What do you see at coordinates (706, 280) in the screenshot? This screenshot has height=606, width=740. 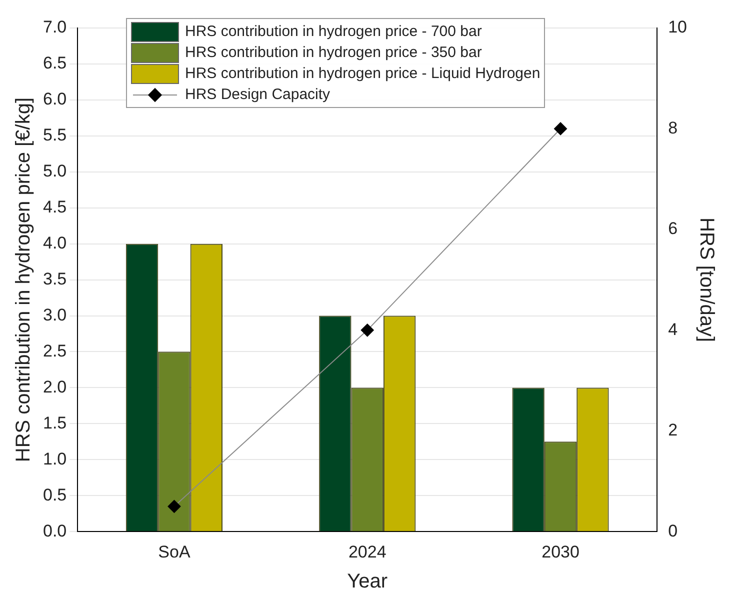 I see `y2-axis-title: HRS [ton/day]` at bounding box center [706, 280].